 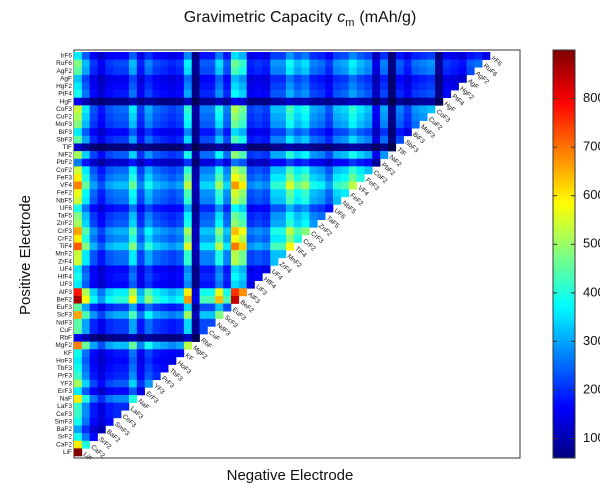 What do you see at coordinates (64, 360) in the screenshot?
I see `row-label: HoF3` at bounding box center [64, 360].